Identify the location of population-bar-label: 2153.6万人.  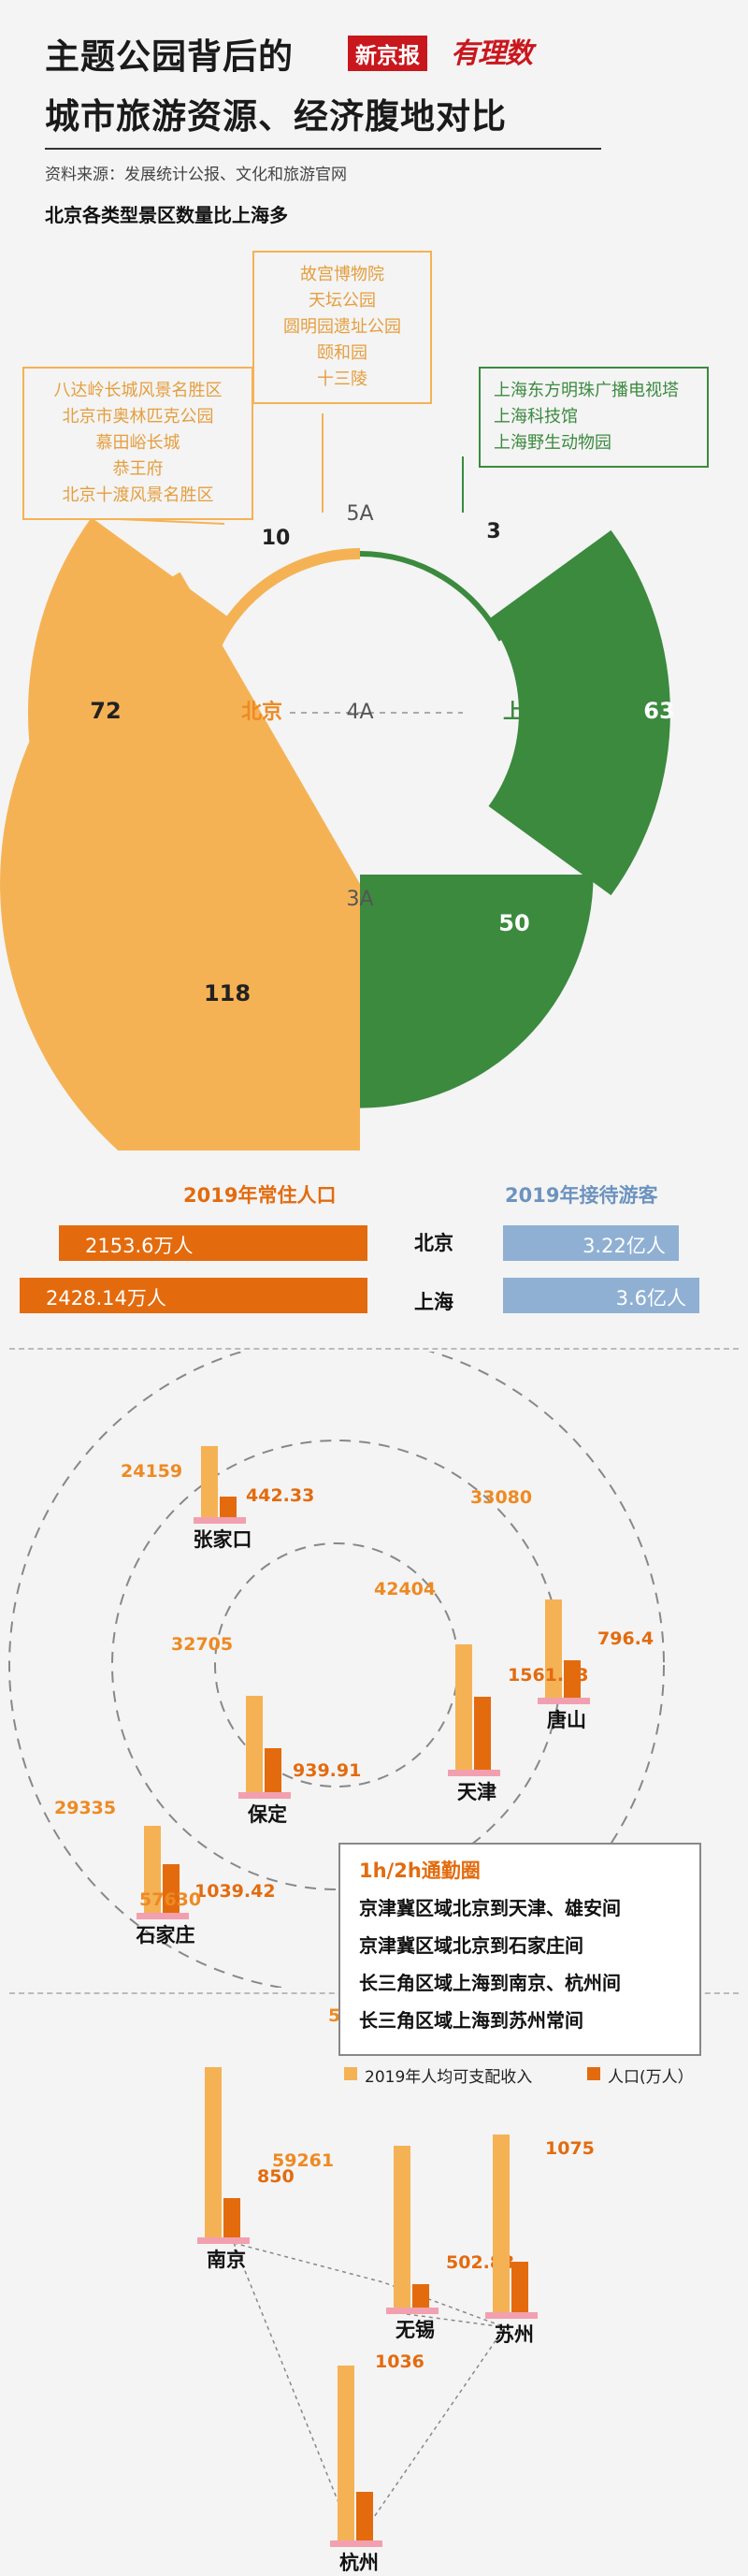
(140, 1246).